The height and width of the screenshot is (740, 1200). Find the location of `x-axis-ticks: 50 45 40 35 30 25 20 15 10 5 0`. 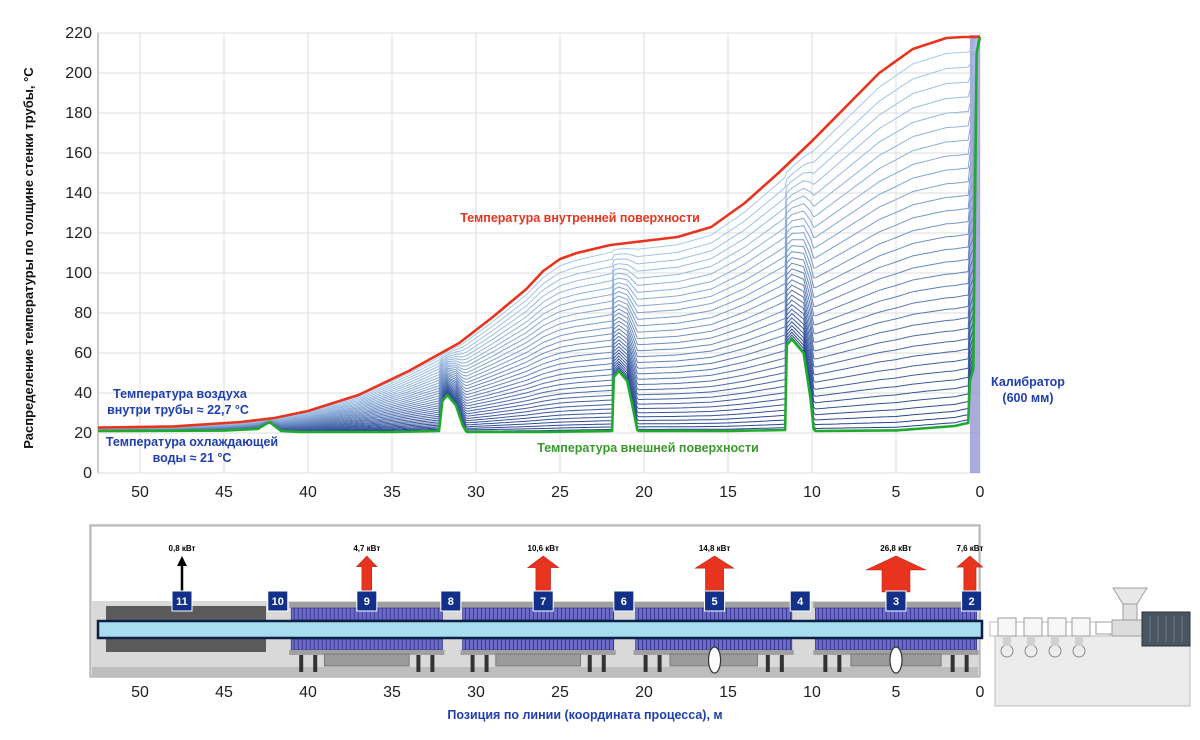

x-axis-ticks: 50 45 40 35 30 25 20 15 10 5 0 is located at coordinates (557, 492).